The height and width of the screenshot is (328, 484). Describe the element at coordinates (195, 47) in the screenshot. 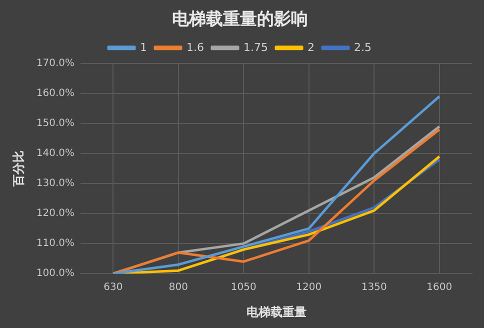

I see `legend-label: 1.6` at that location.